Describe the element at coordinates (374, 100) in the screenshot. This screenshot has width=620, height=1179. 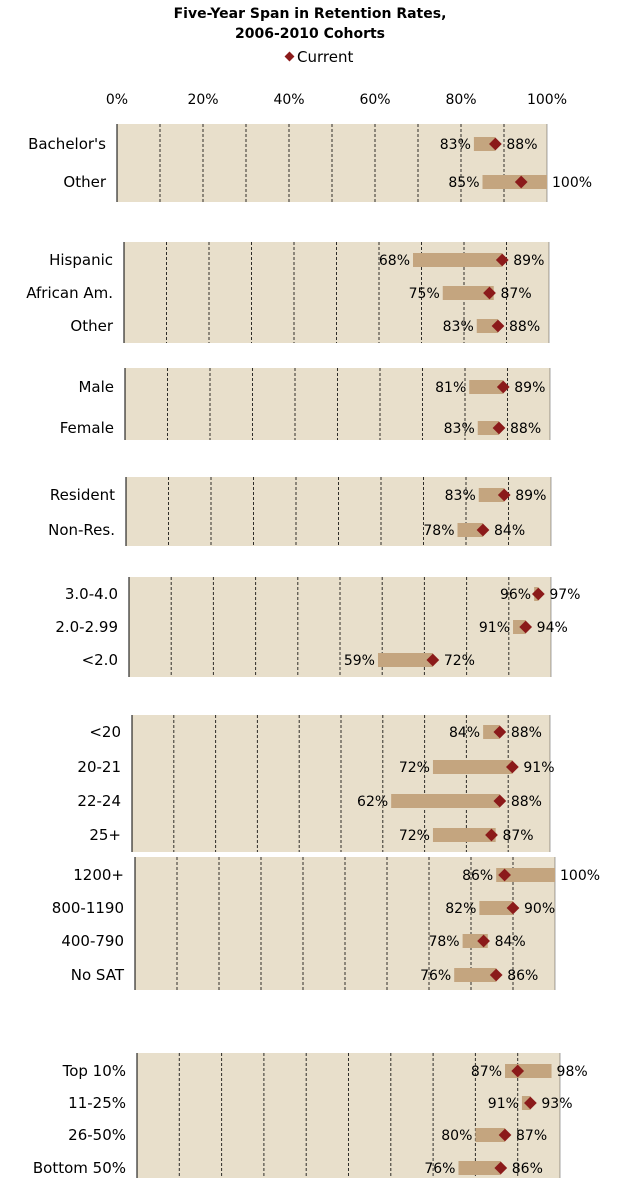
I see `x-tick-label: 60%` at that location.